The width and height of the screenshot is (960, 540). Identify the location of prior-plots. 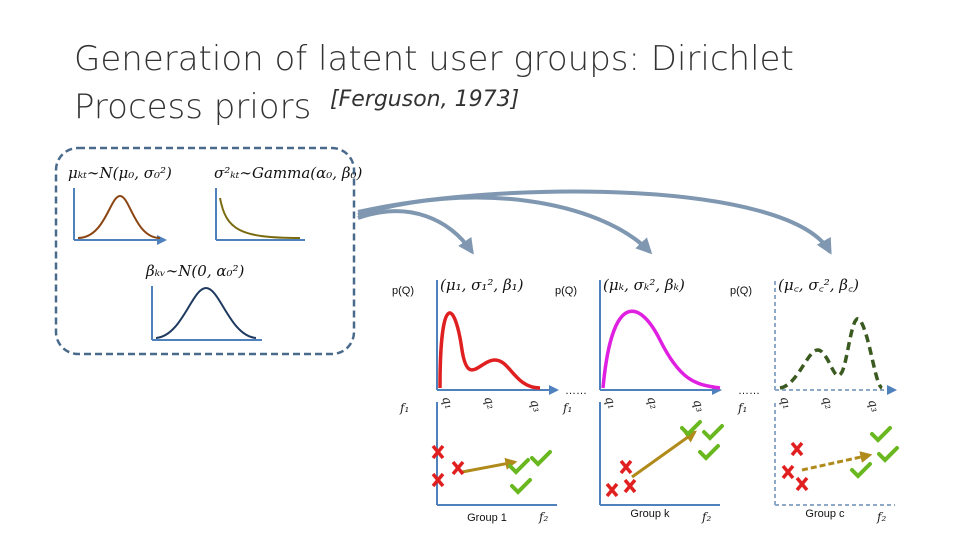
(189, 264).